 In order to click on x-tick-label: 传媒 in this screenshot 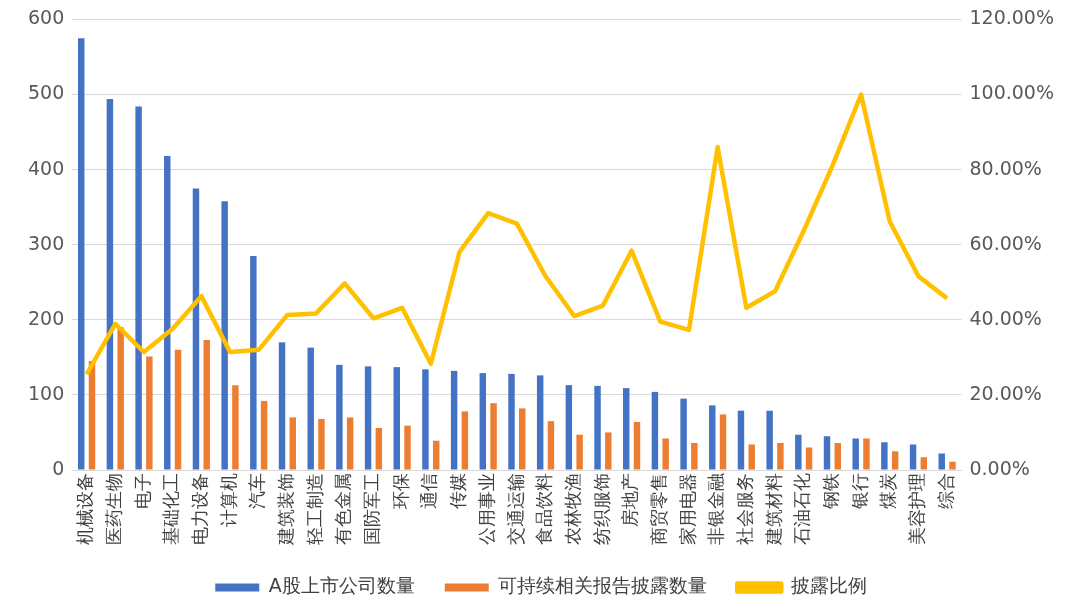, I will do `click(458, 491)`.